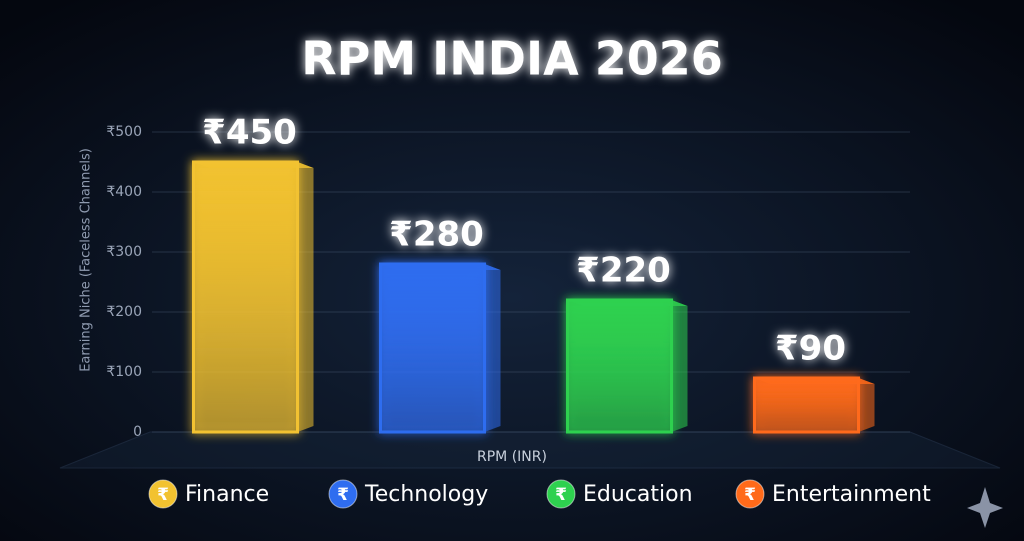 This screenshot has height=541, width=1024. I want to click on y-tick-label: ₹300, so click(124, 252).